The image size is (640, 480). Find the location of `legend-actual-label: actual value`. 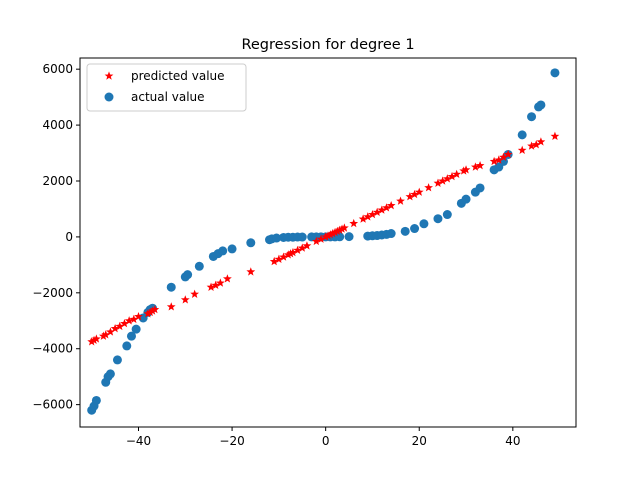

legend-actual-label: actual value is located at coordinates (168, 97).